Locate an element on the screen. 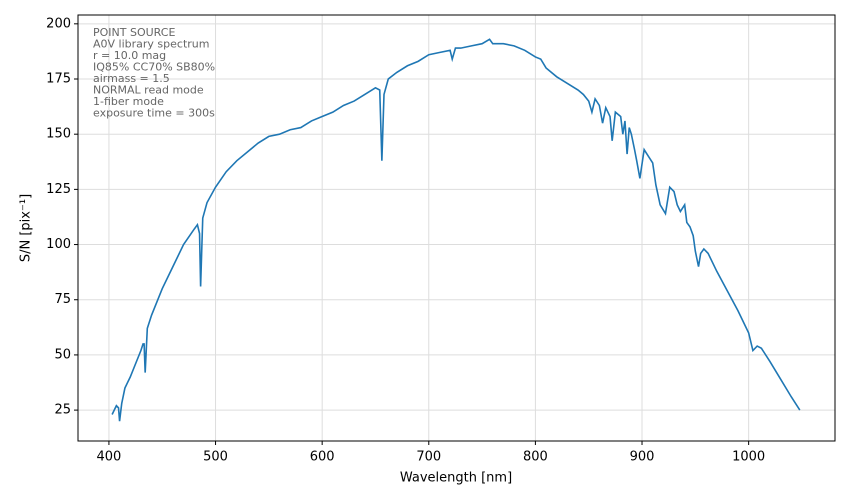 This screenshot has height=504, width=850. y-tick-label: 75 is located at coordinates (62, 299).